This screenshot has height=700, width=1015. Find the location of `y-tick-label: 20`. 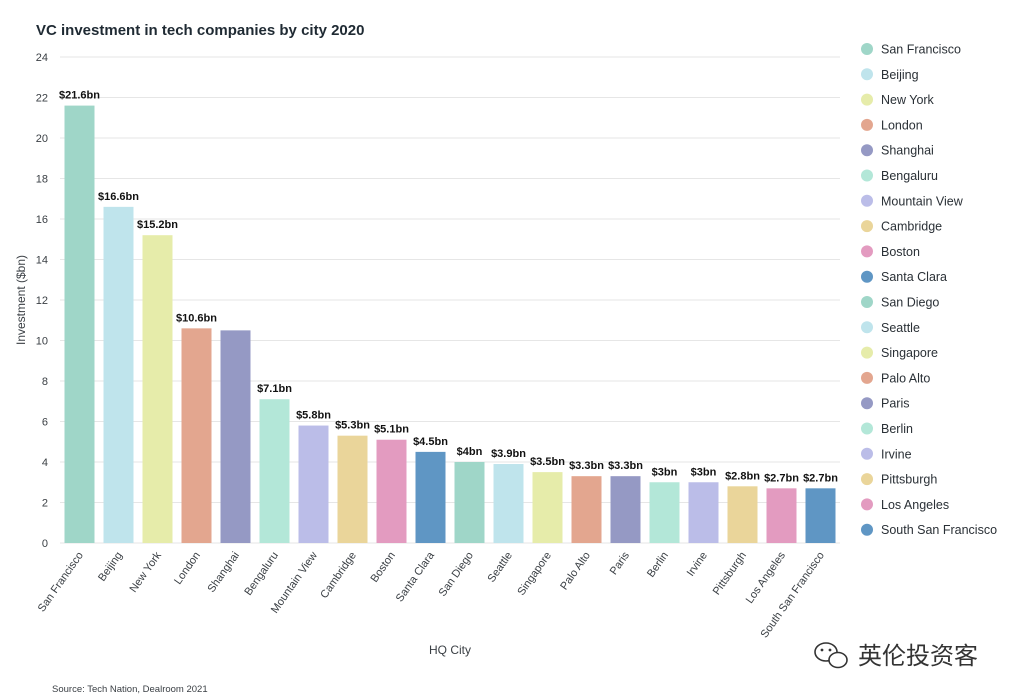

y-tick-label: 20 is located at coordinates (42, 139).